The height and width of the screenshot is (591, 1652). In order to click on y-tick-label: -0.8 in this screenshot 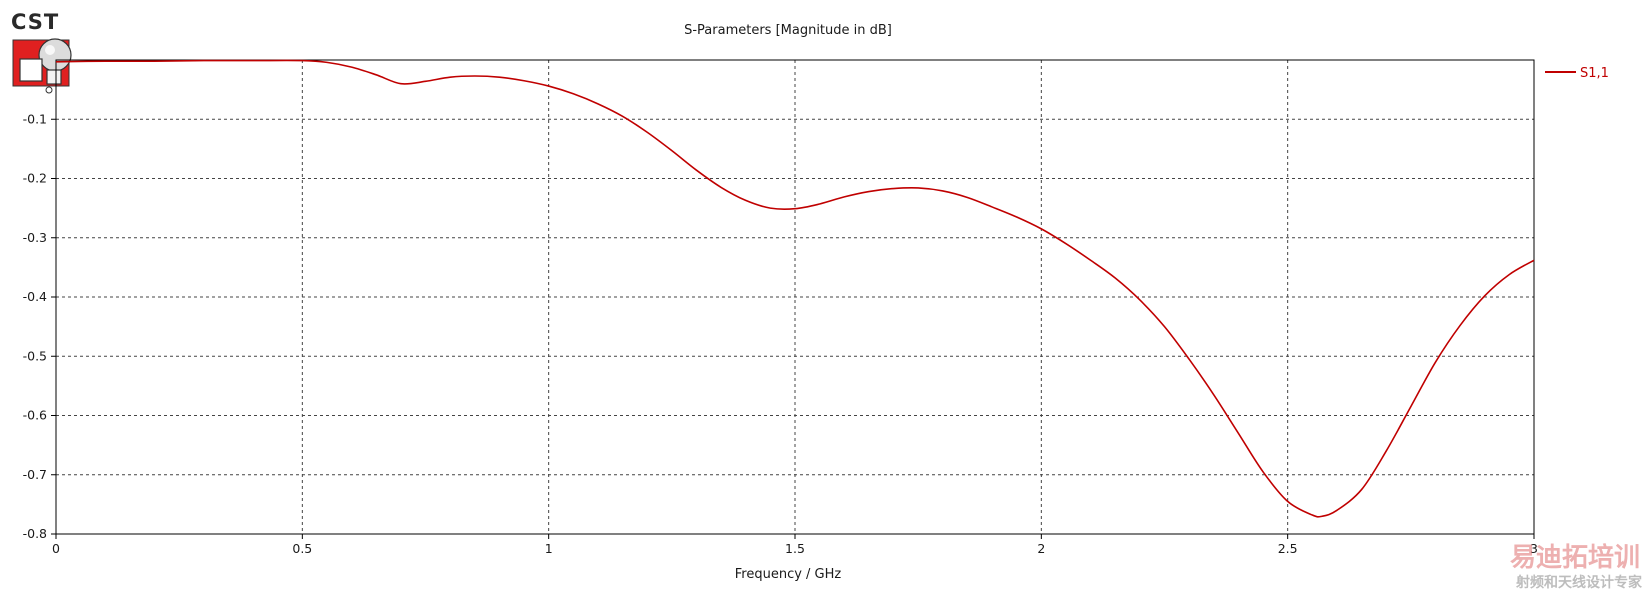, I will do `click(35, 533)`.